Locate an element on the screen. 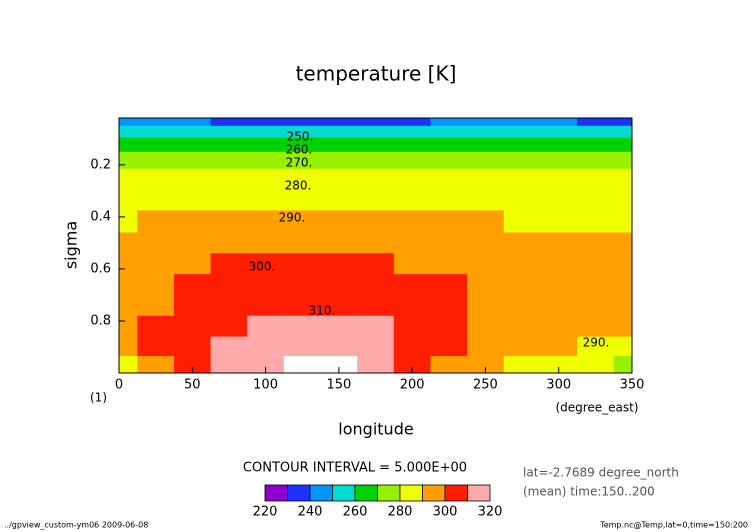 This screenshot has width=752, height=532. contour-label: 290. is located at coordinates (596, 343).